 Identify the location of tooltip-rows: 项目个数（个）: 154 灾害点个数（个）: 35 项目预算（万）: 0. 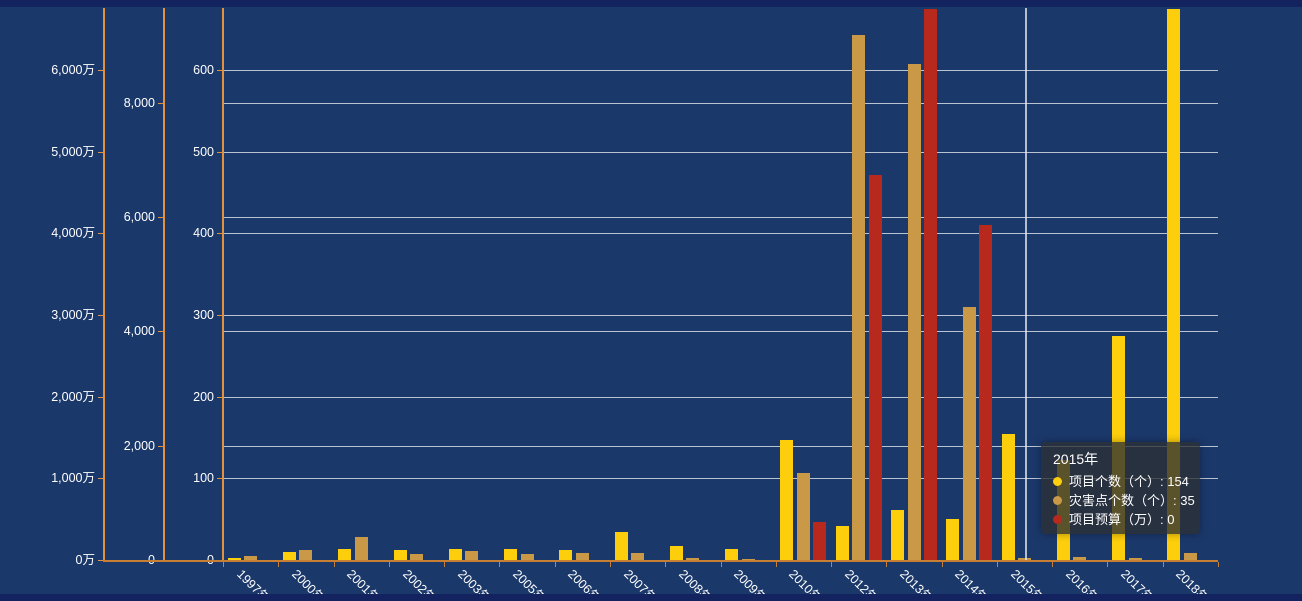
(1124, 500).